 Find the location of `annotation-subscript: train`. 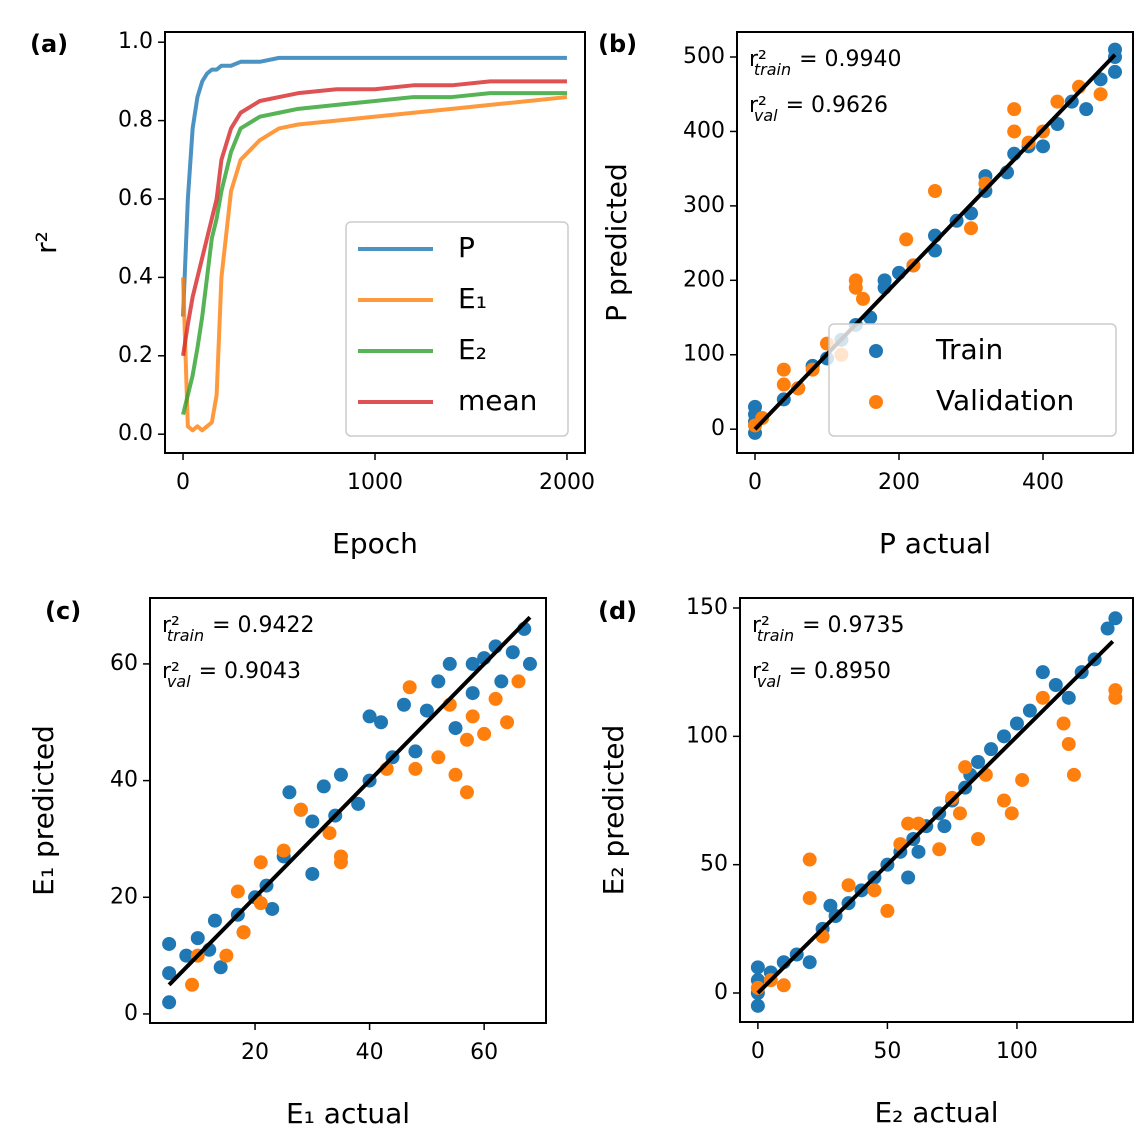

annotation-subscript: train is located at coordinates (772, 69).